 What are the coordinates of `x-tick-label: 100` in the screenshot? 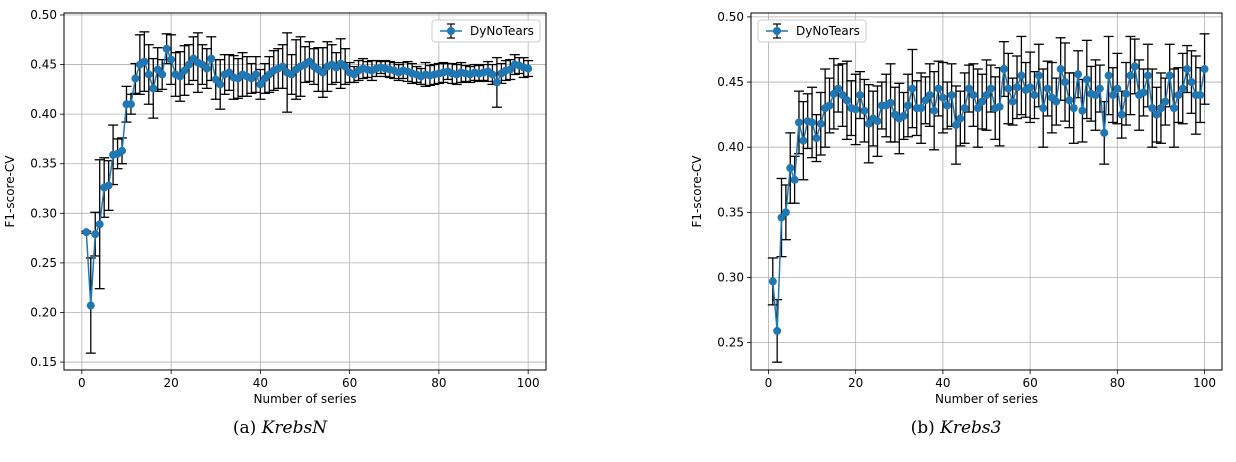 It's located at (1204, 383).